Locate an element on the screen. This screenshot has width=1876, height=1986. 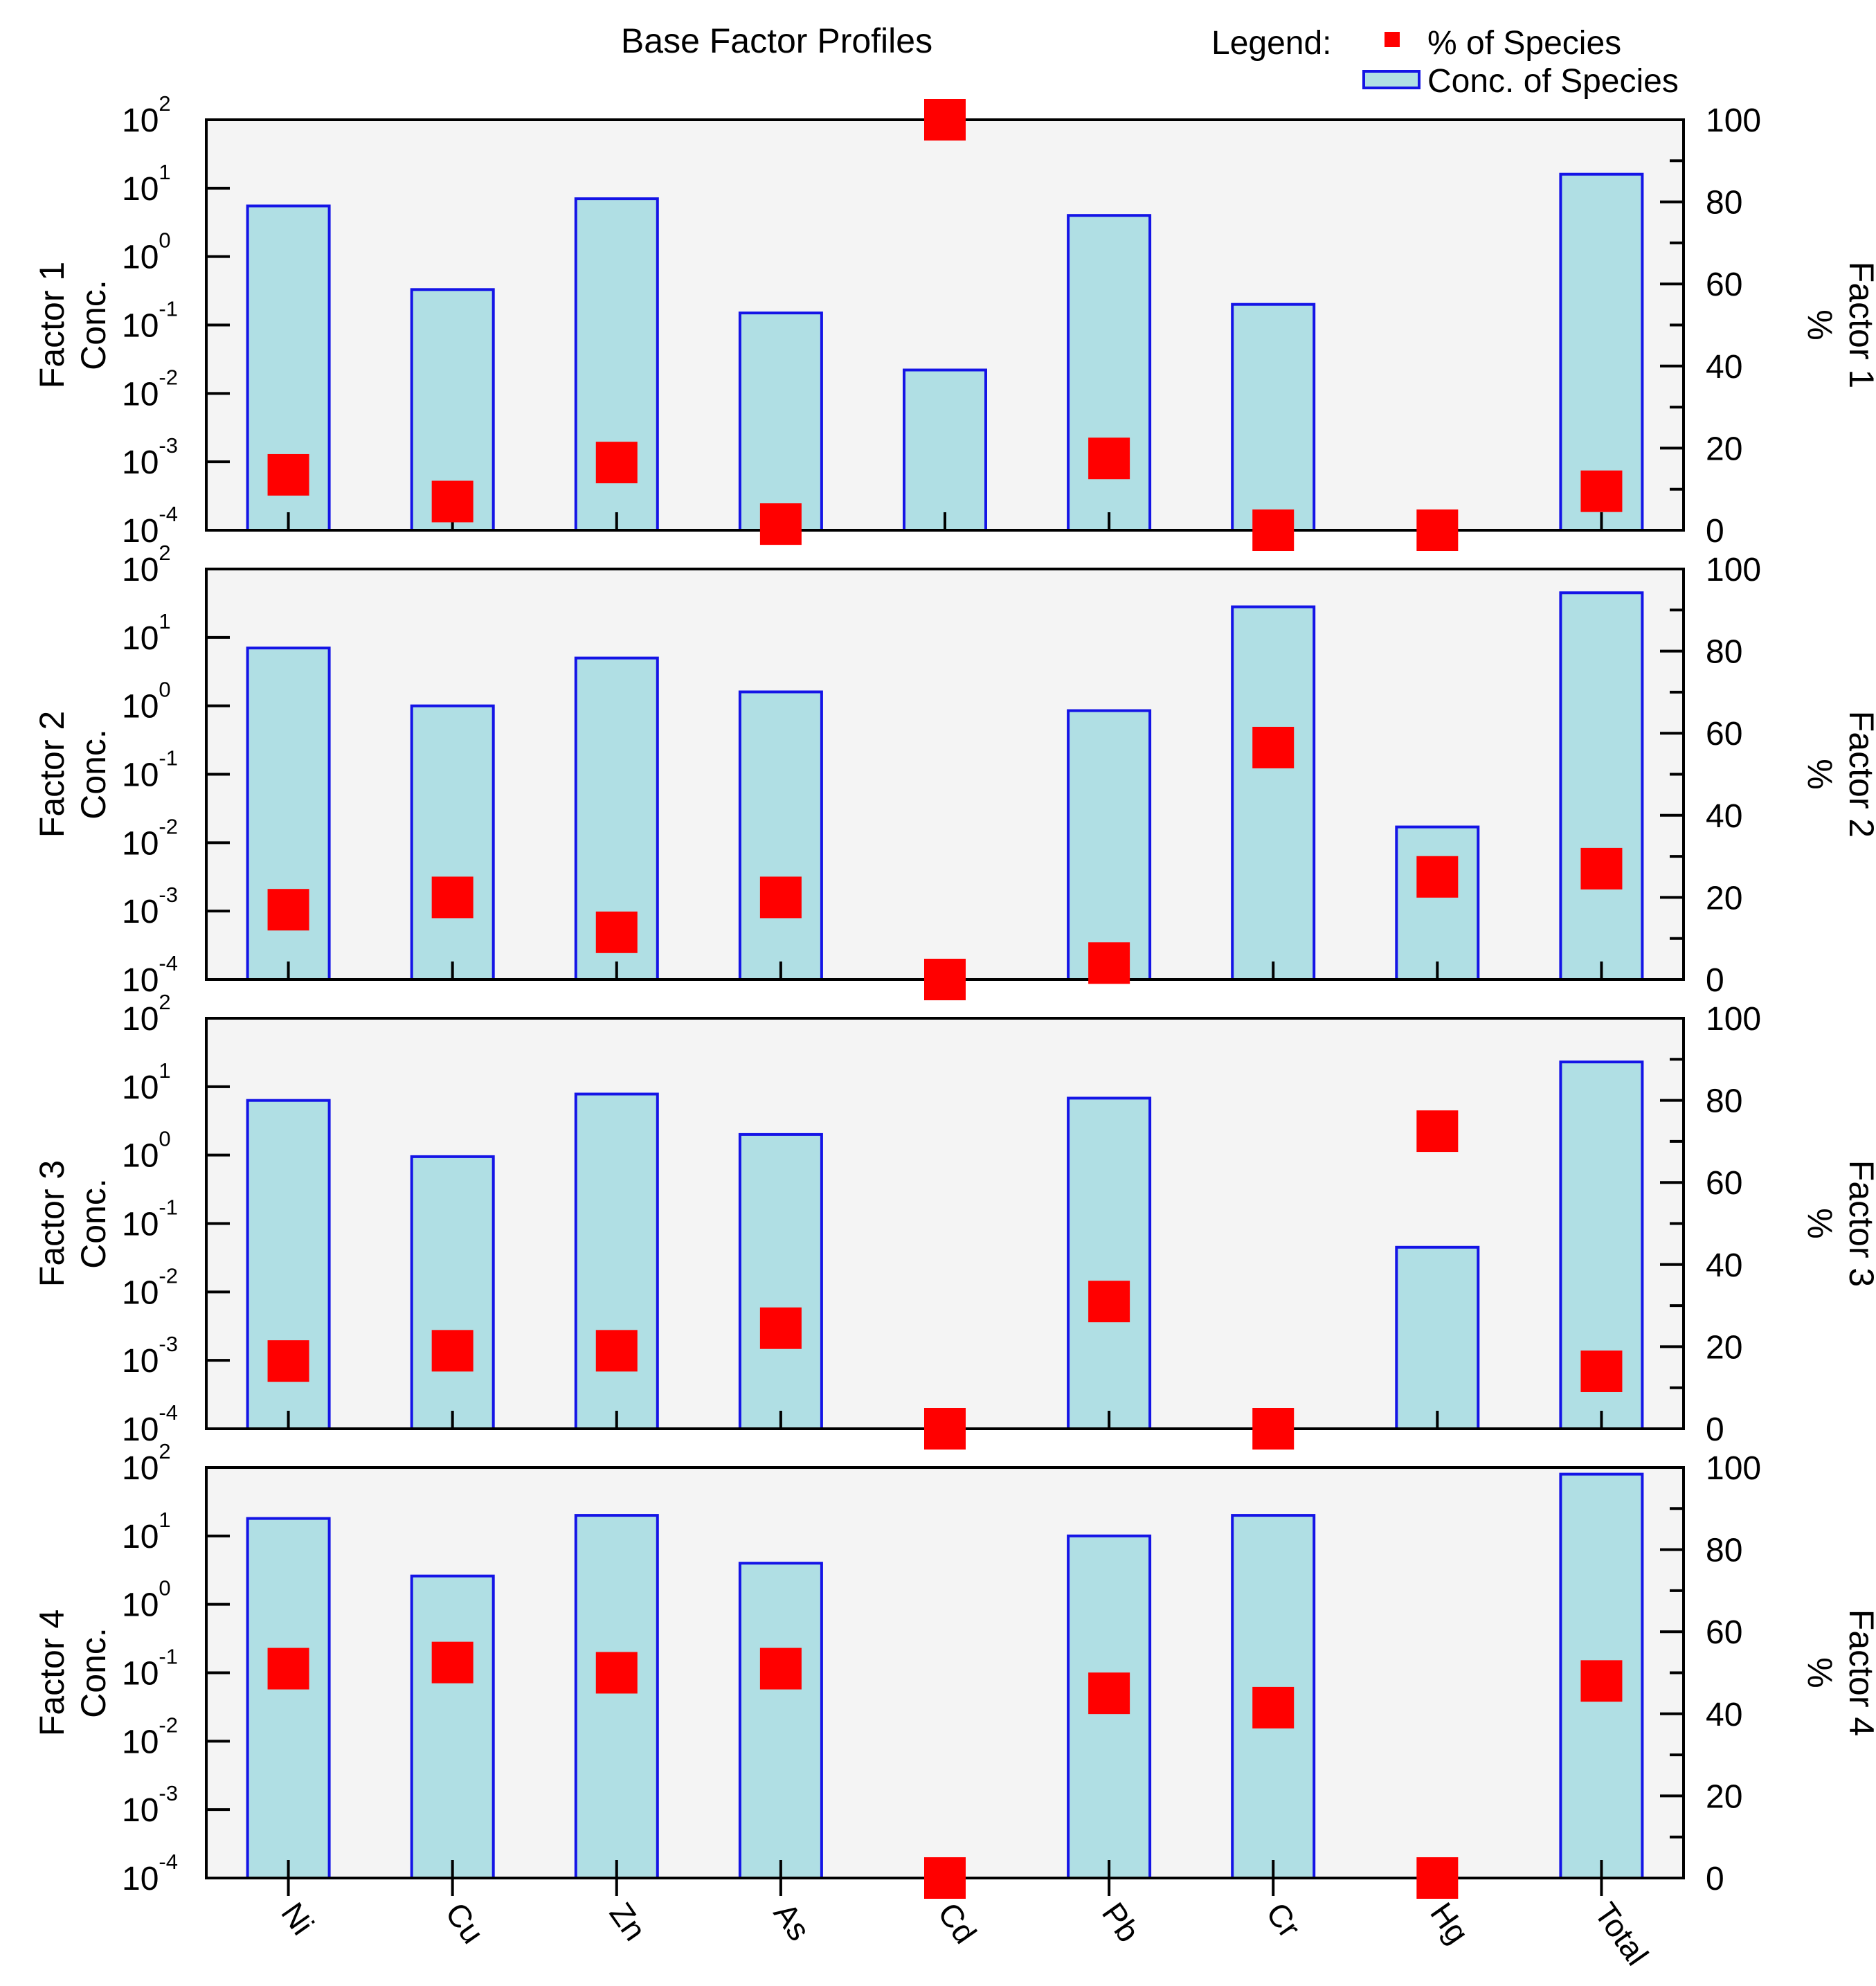
conc-bar-total is located at coordinates (1601, 786).